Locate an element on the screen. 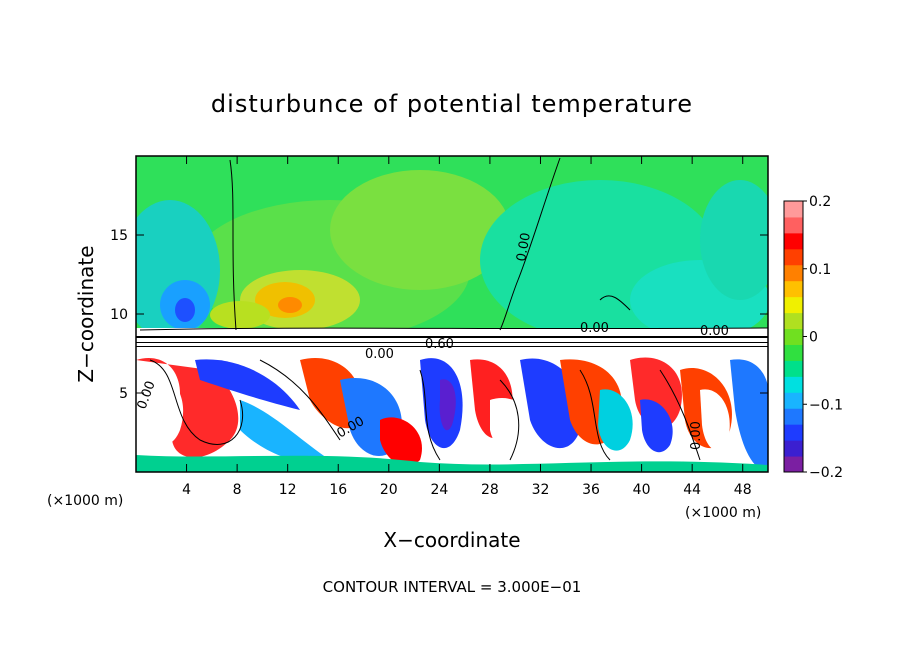  x-tick-label: 8 is located at coordinates (237, 490).